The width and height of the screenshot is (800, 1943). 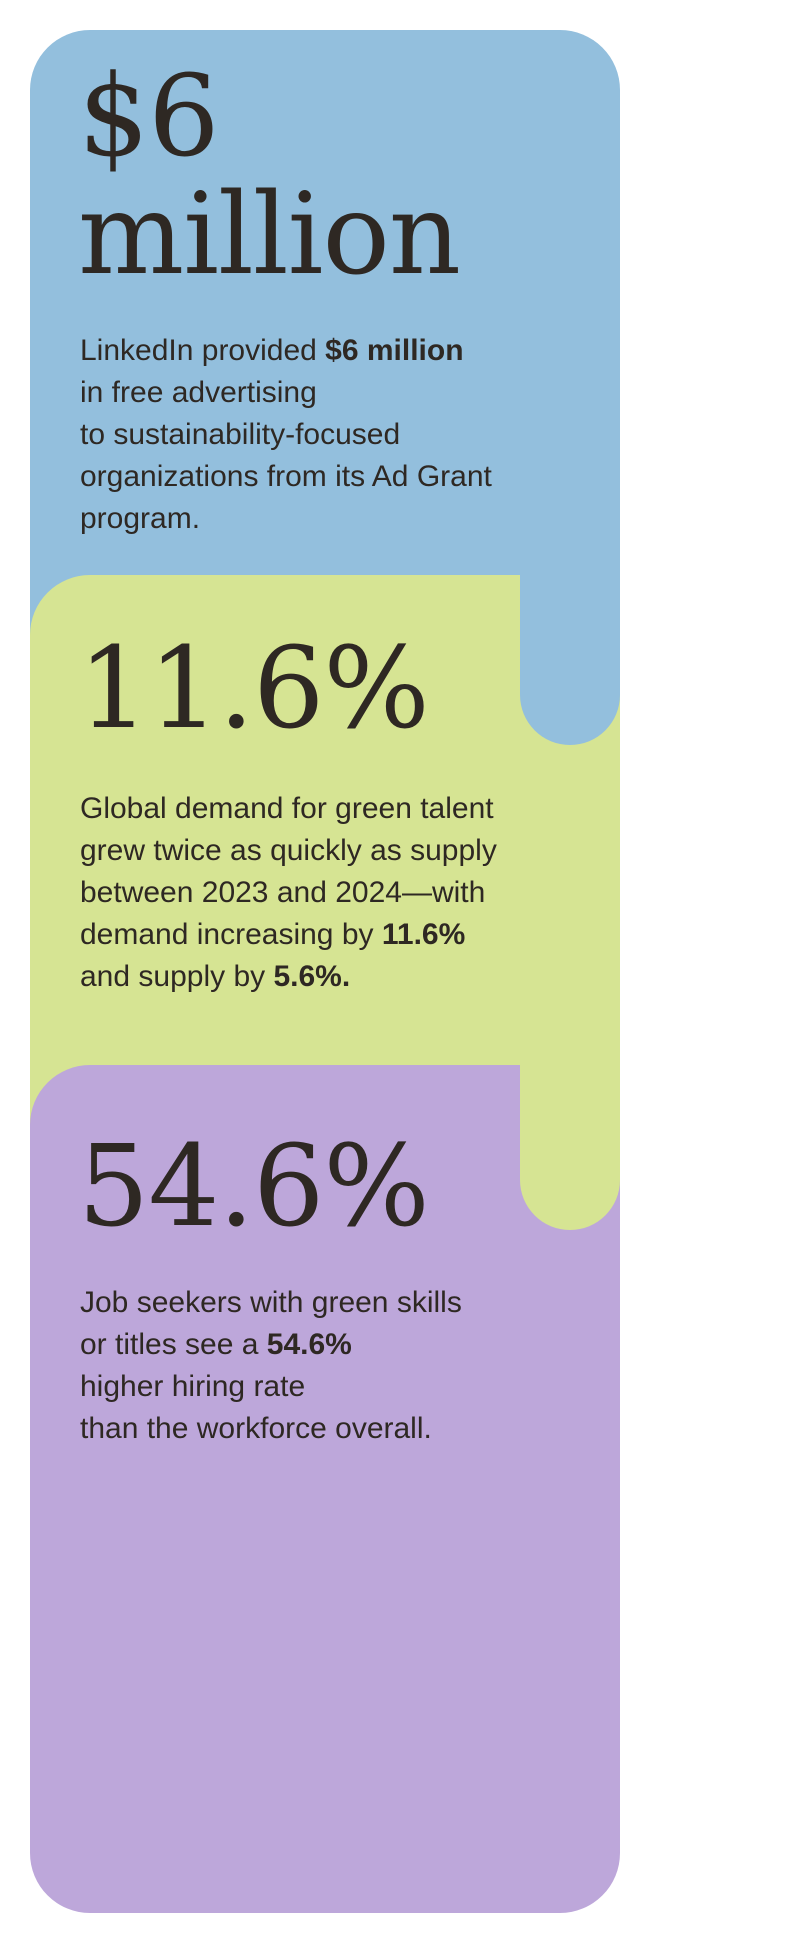 What do you see at coordinates (269, 176) in the screenshot?
I see `ad-grant-stat-value: $6 million` at bounding box center [269, 176].